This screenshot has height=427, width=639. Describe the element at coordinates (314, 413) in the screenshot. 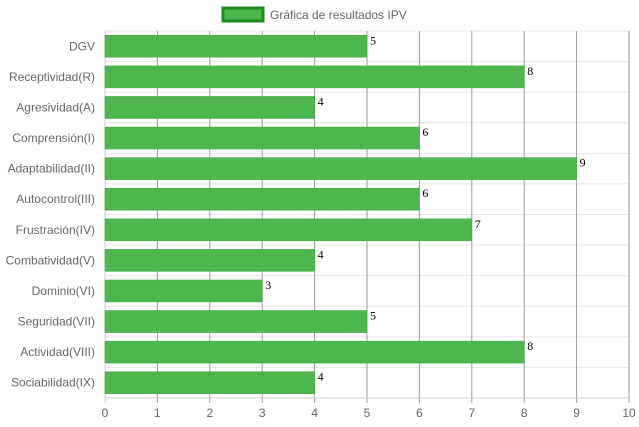

I see `x-tick-label: 4` at that location.